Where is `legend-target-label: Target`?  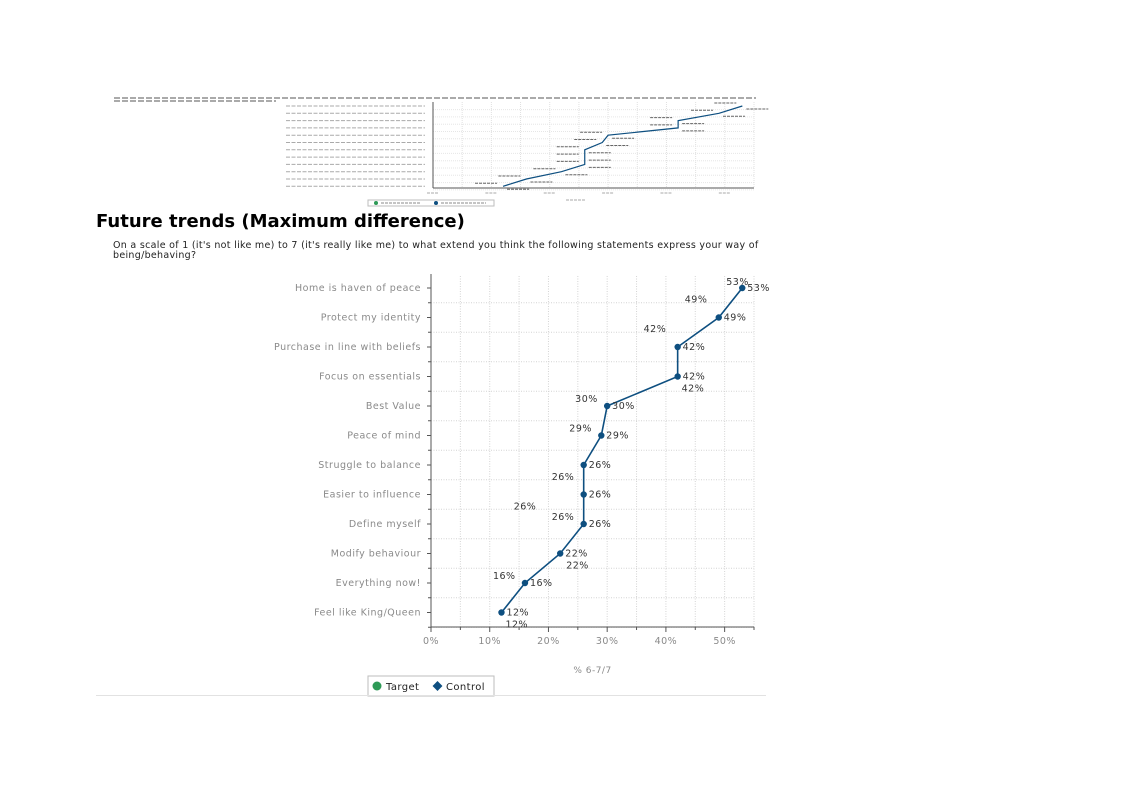
legend-target-label: Target is located at coordinates (402, 687).